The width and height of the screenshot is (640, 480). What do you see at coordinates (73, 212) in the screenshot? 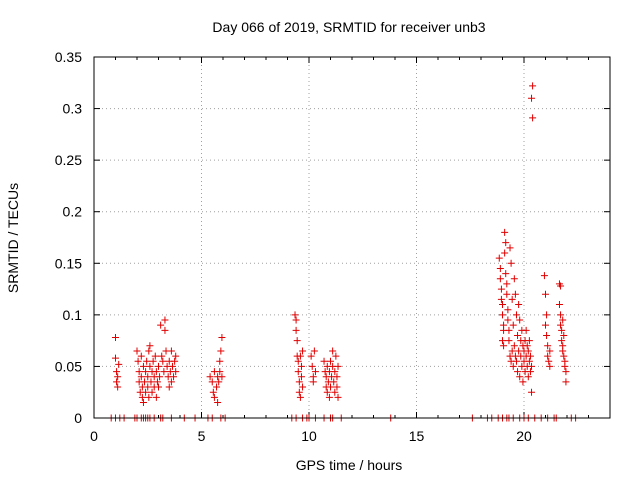
I see `y-tick-label: 0.2` at bounding box center [73, 212].